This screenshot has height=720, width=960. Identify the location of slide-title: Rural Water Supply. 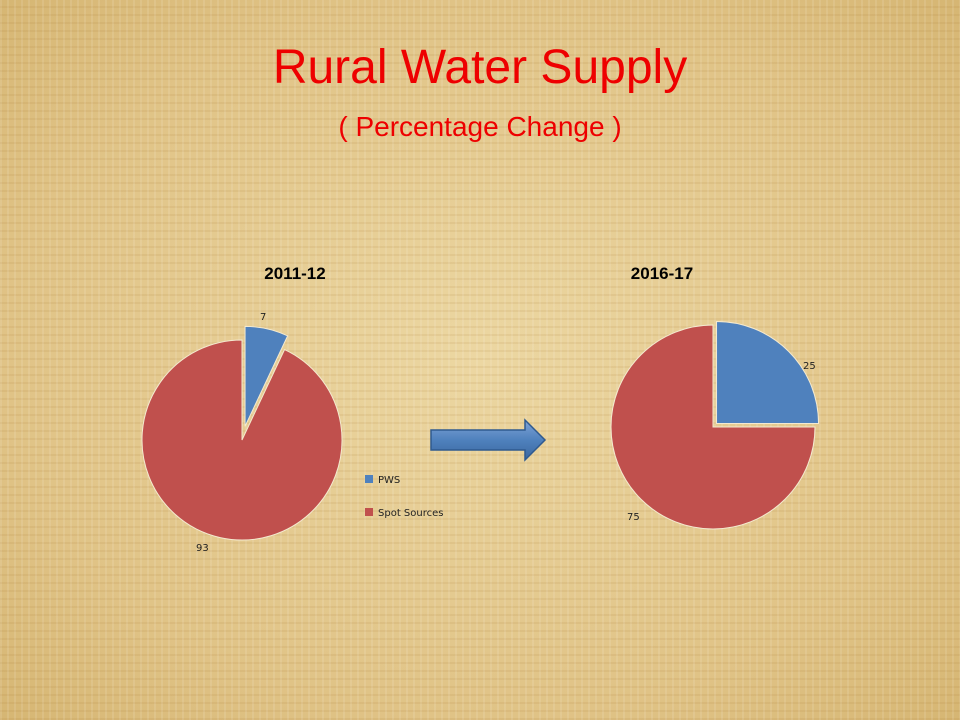
(480, 67).